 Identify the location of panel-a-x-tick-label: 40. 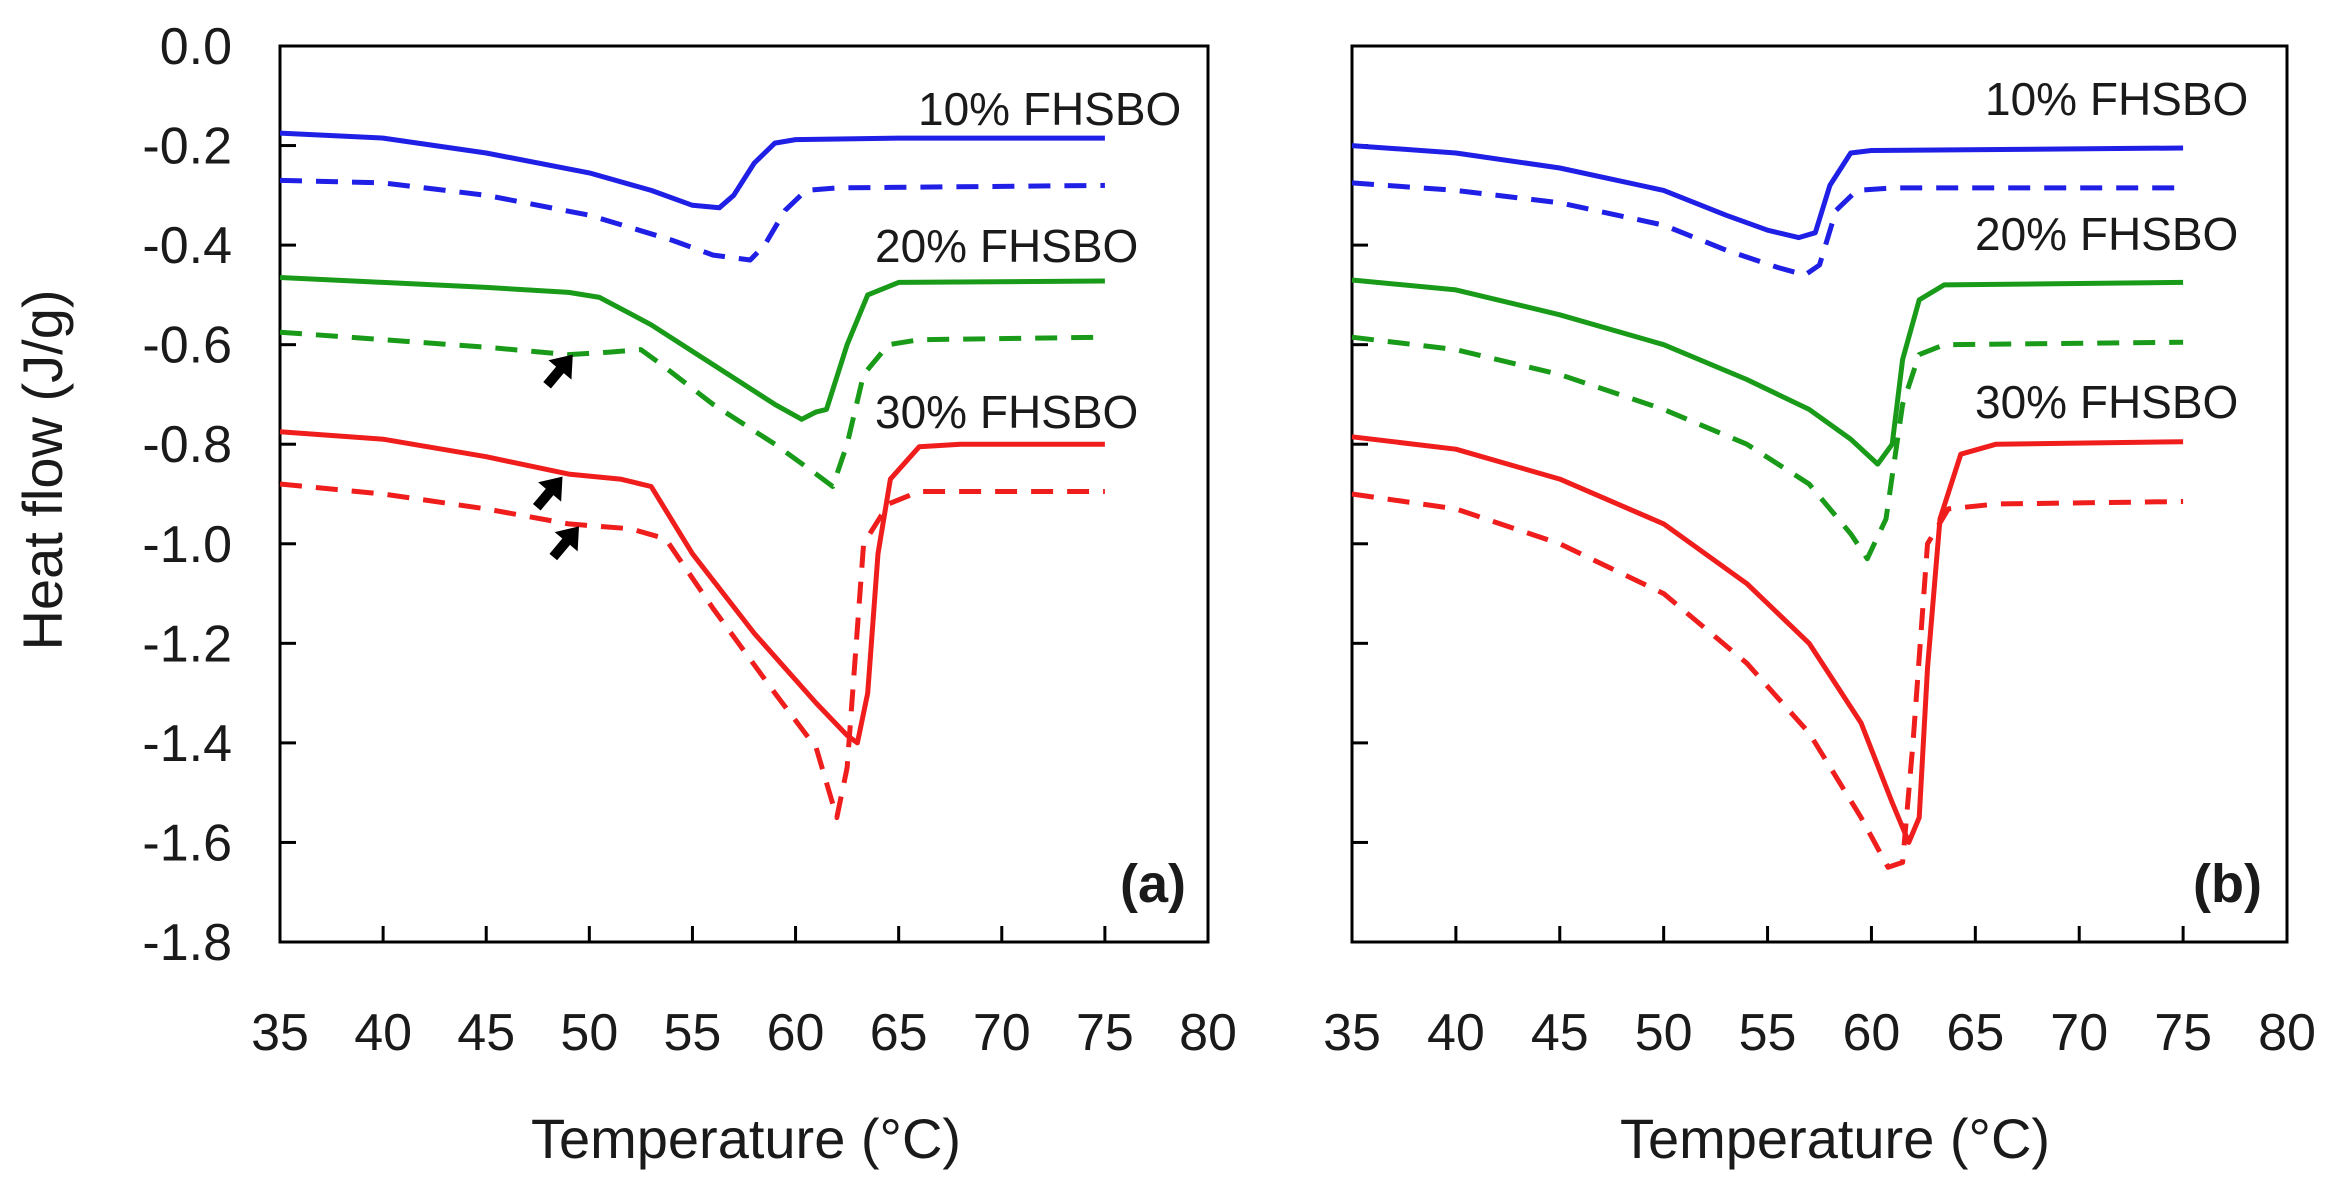
(383, 1033).